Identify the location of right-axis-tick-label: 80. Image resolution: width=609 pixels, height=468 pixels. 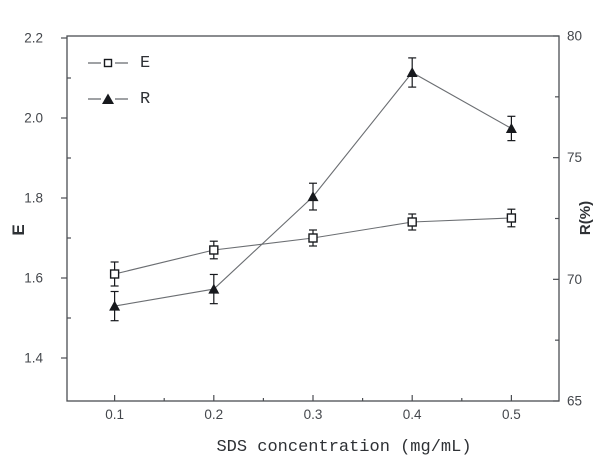
(574, 36).